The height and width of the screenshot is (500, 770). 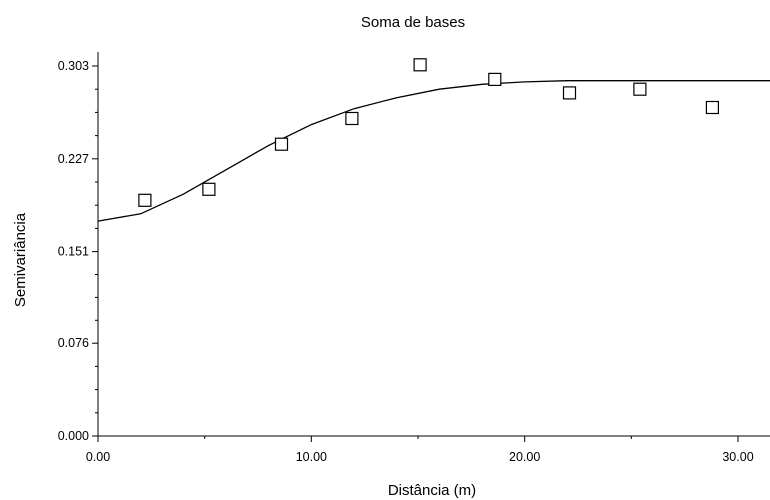 What do you see at coordinates (524, 457) in the screenshot?
I see `x-tick-label: 20.00` at bounding box center [524, 457].